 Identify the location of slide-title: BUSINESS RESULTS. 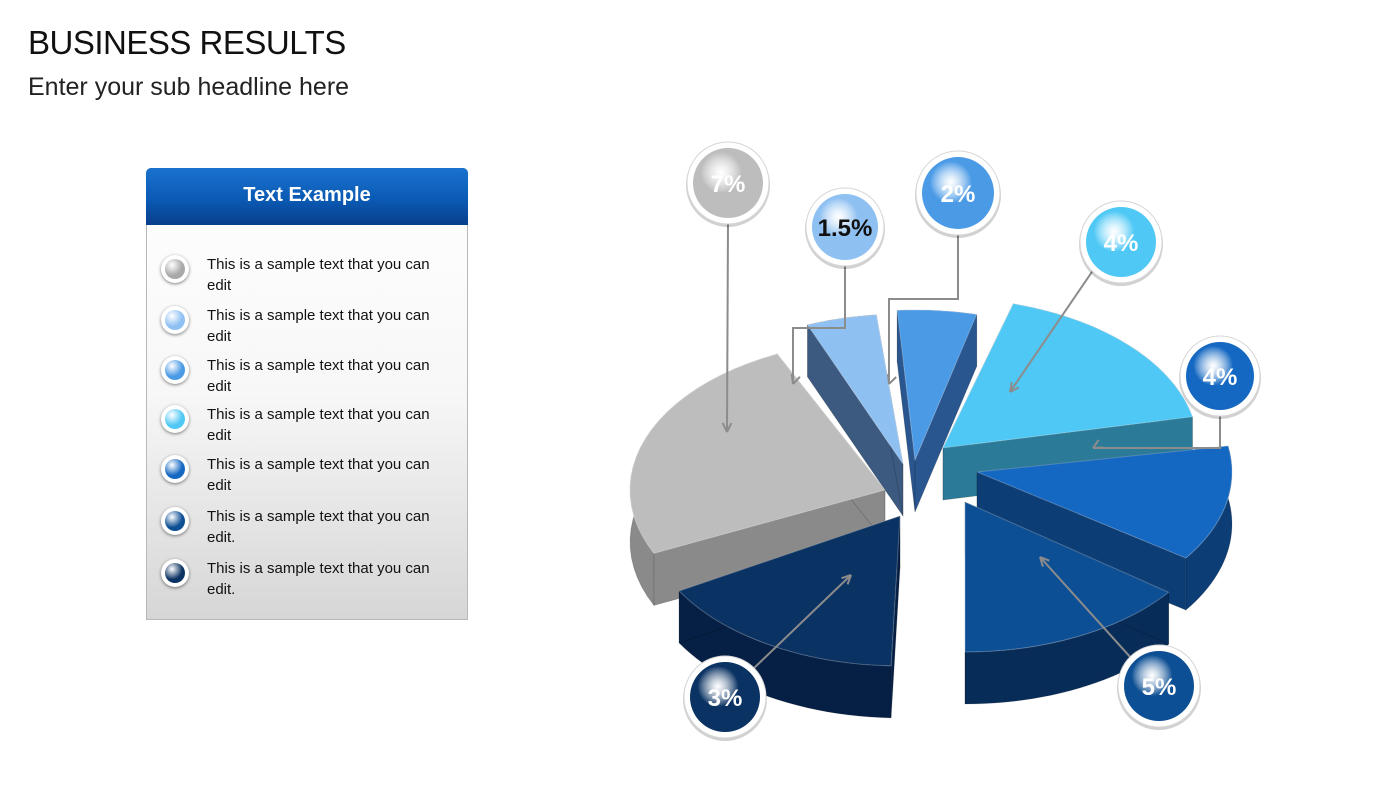
(187, 42).